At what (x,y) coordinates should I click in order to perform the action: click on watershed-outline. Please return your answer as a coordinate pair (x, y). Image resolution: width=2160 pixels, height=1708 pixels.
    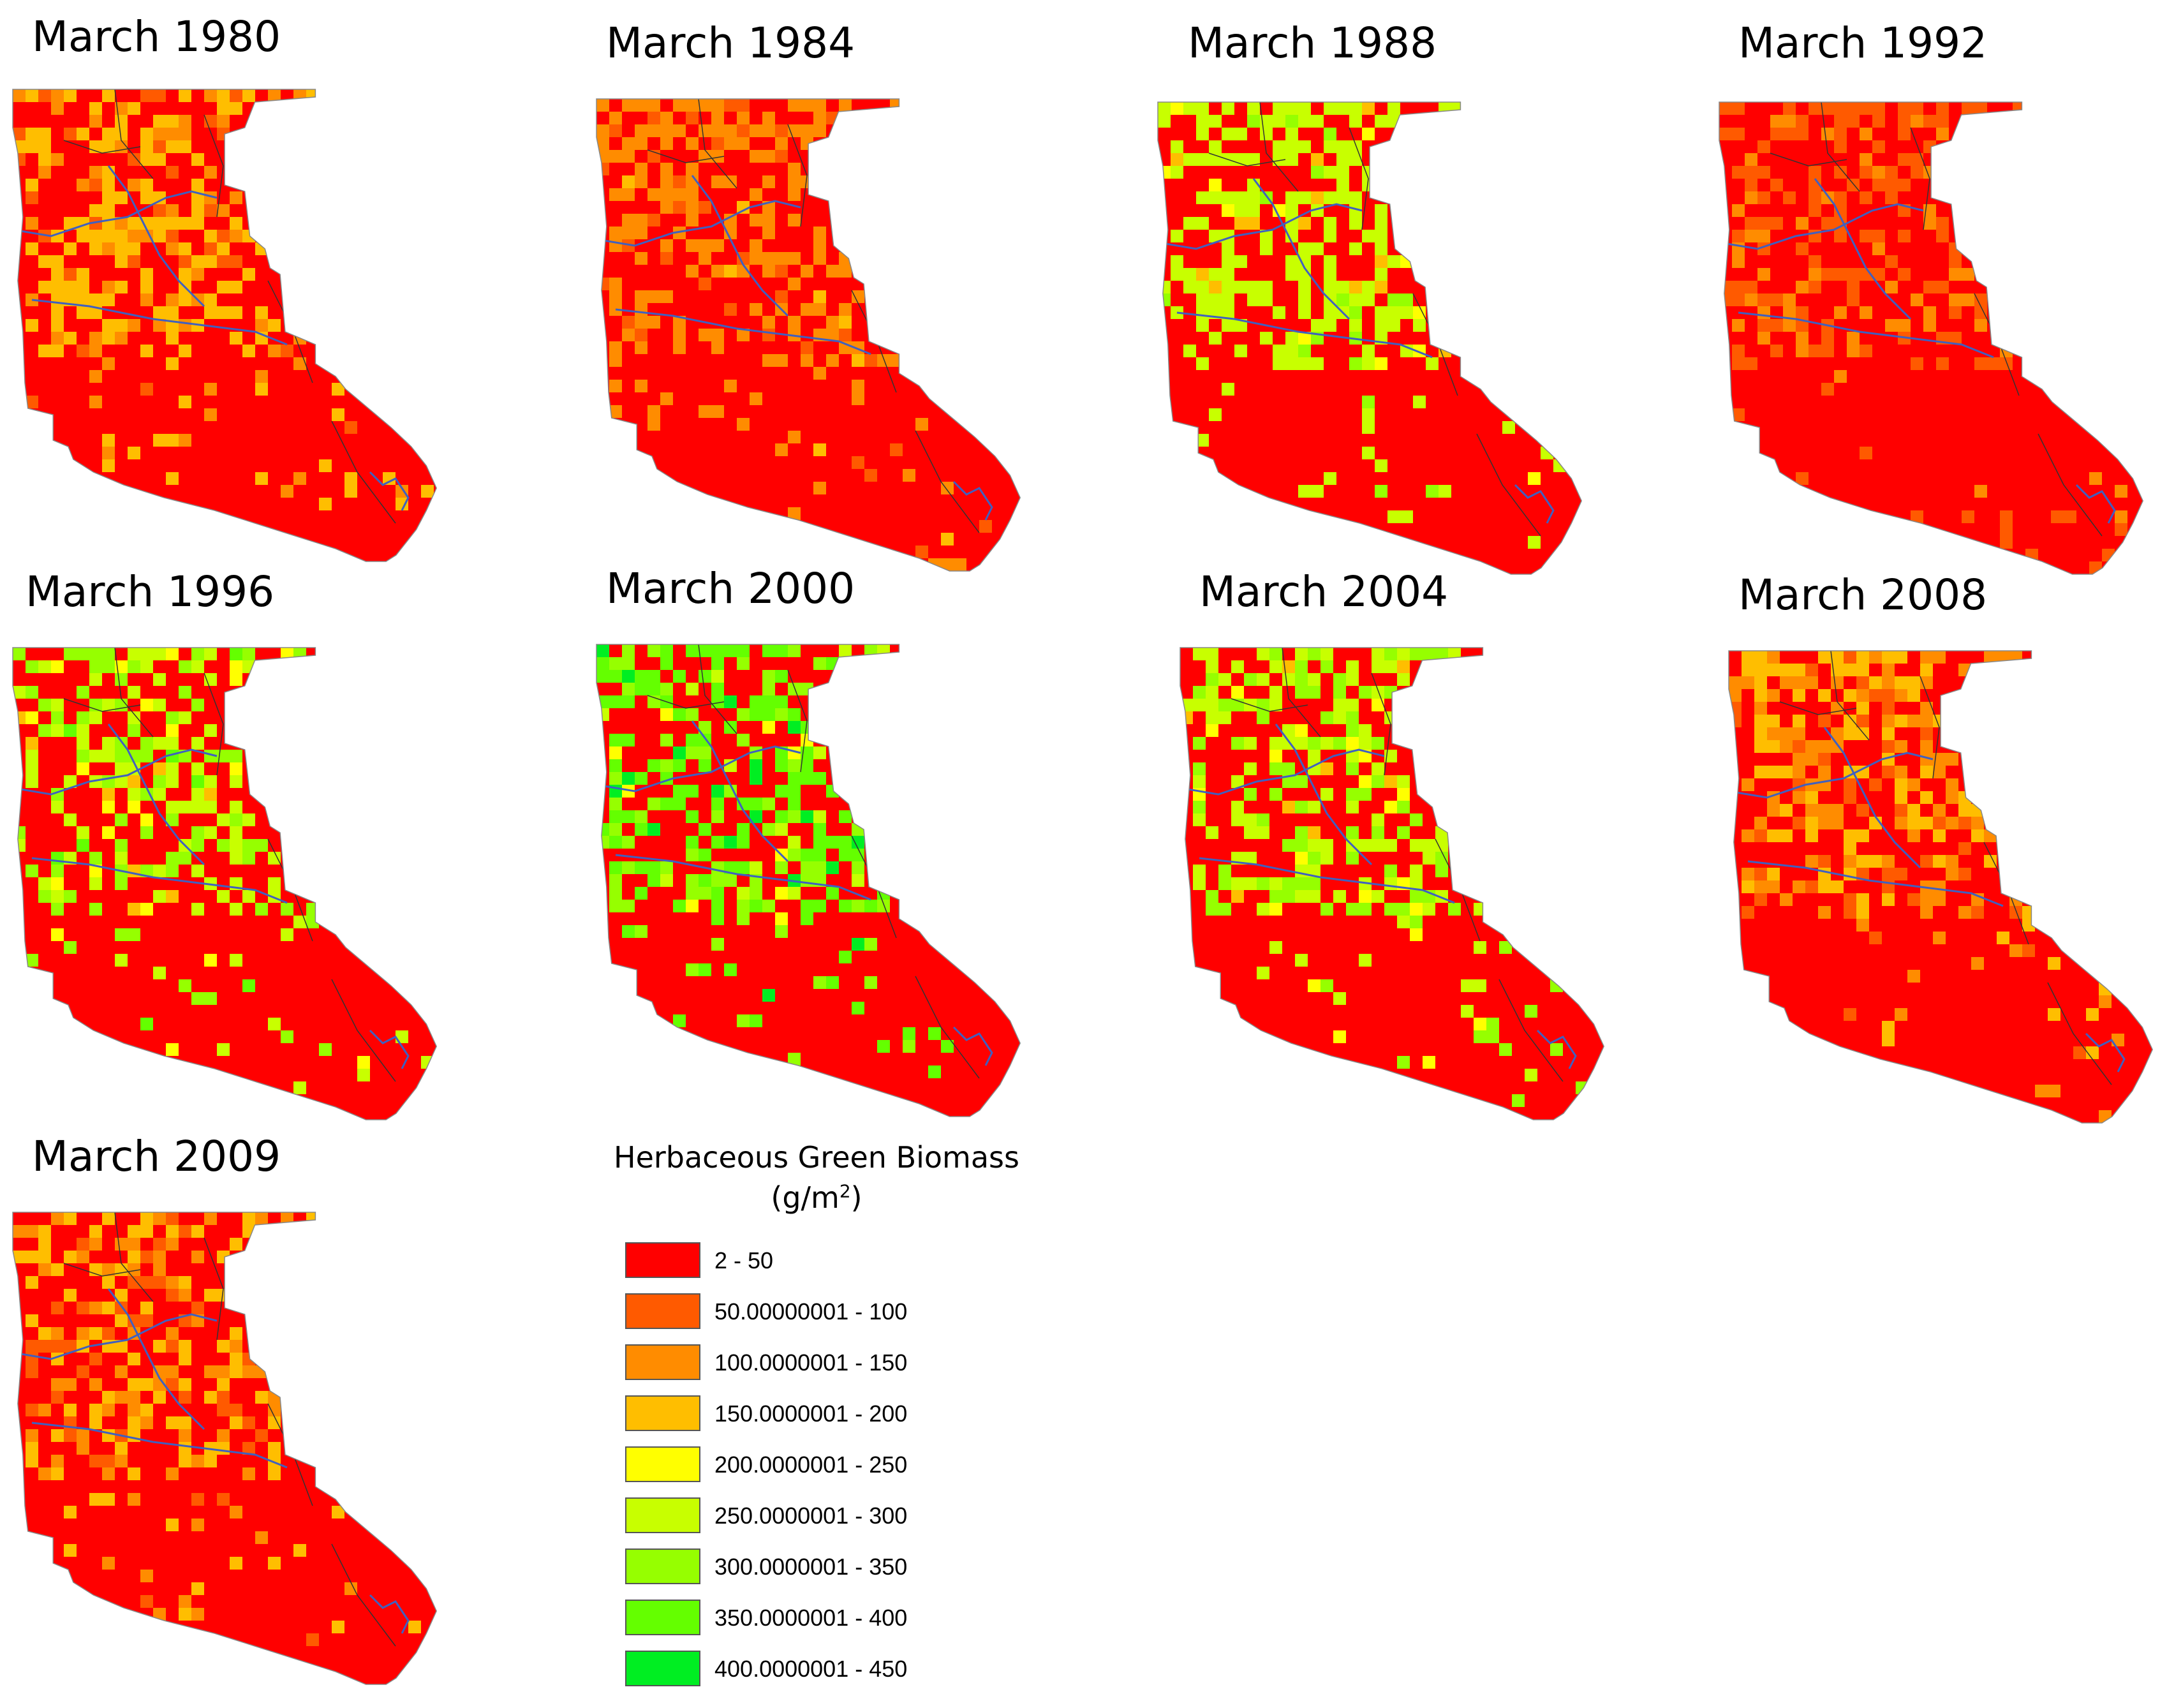
    Looking at the image, I should click on (1941, 887).